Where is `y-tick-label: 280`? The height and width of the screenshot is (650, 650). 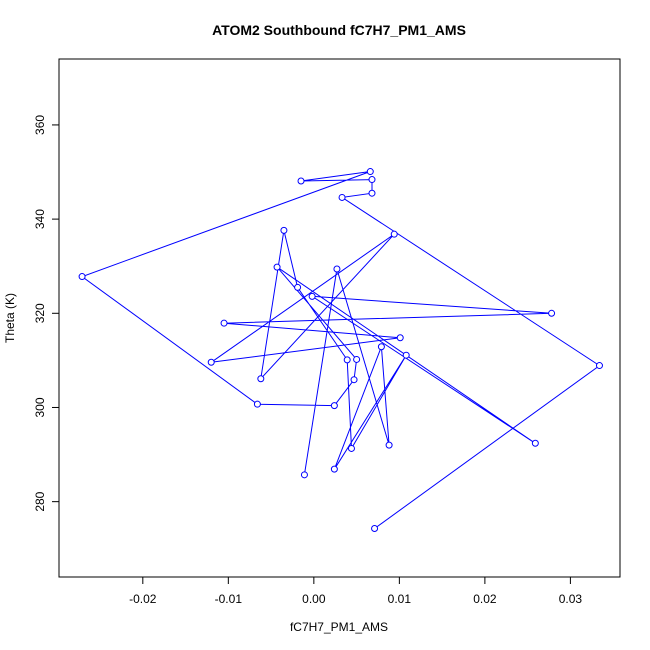
y-tick-label: 280 is located at coordinates (40, 501).